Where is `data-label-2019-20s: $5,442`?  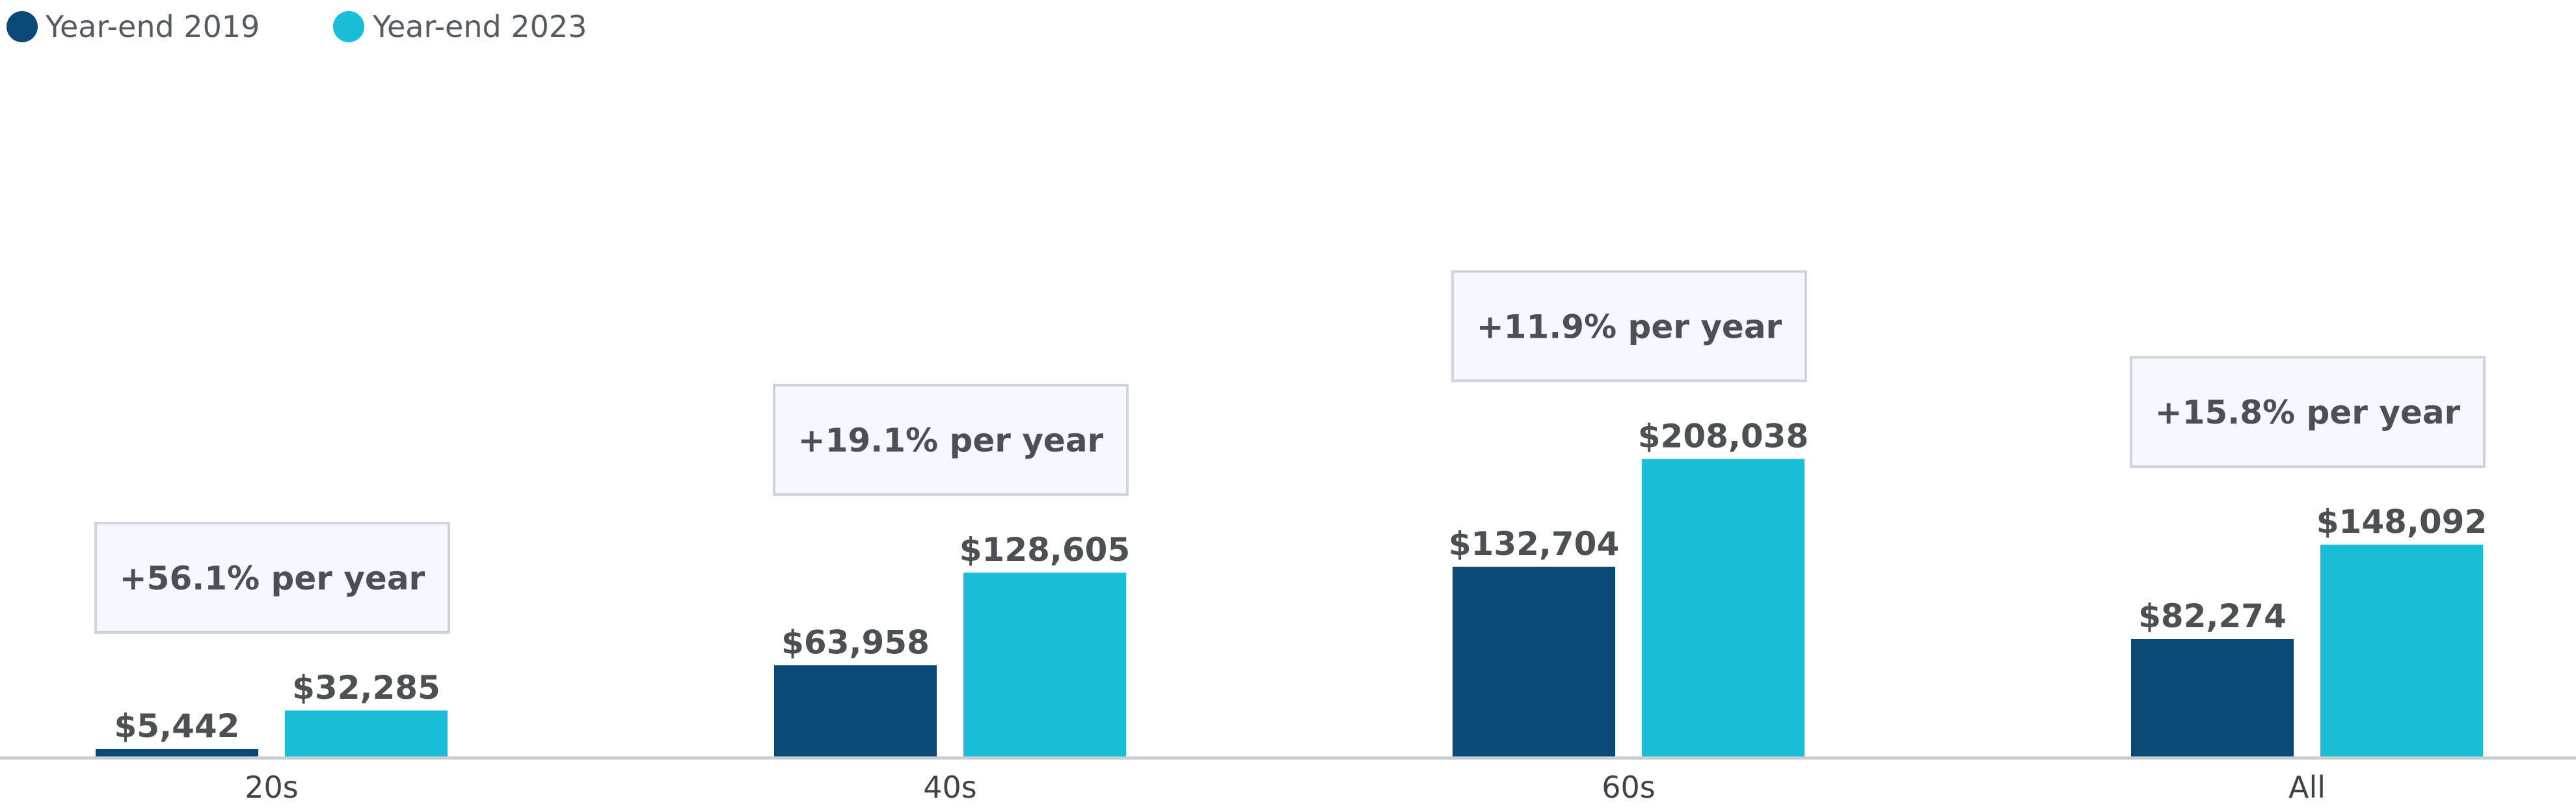
data-label-2019-20s: $5,442 is located at coordinates (177, 726).